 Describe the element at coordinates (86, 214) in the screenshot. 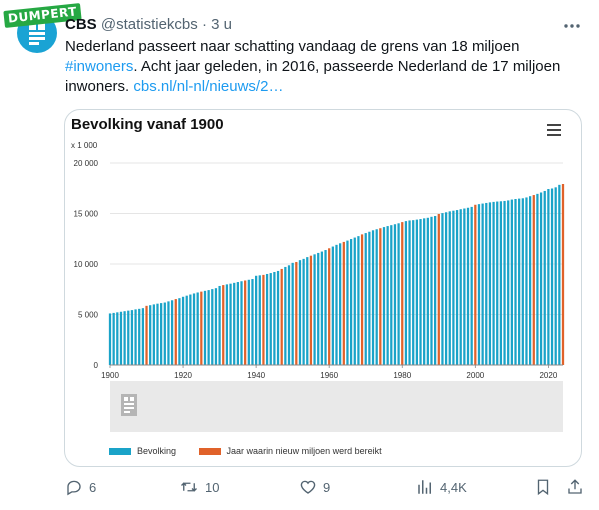

I see `y-tick-label: 15 000` at that location.